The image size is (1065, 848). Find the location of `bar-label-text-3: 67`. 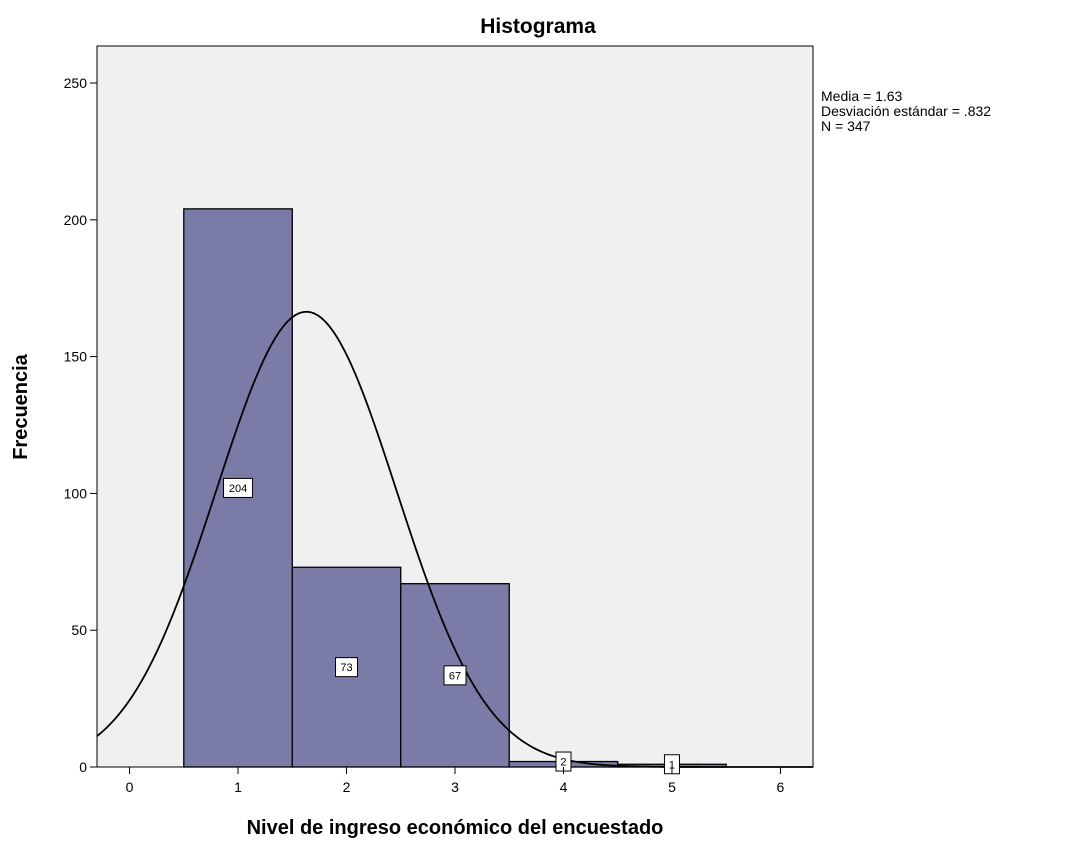

bar-label-text-3: 67 is located at coordinates (455, 676).